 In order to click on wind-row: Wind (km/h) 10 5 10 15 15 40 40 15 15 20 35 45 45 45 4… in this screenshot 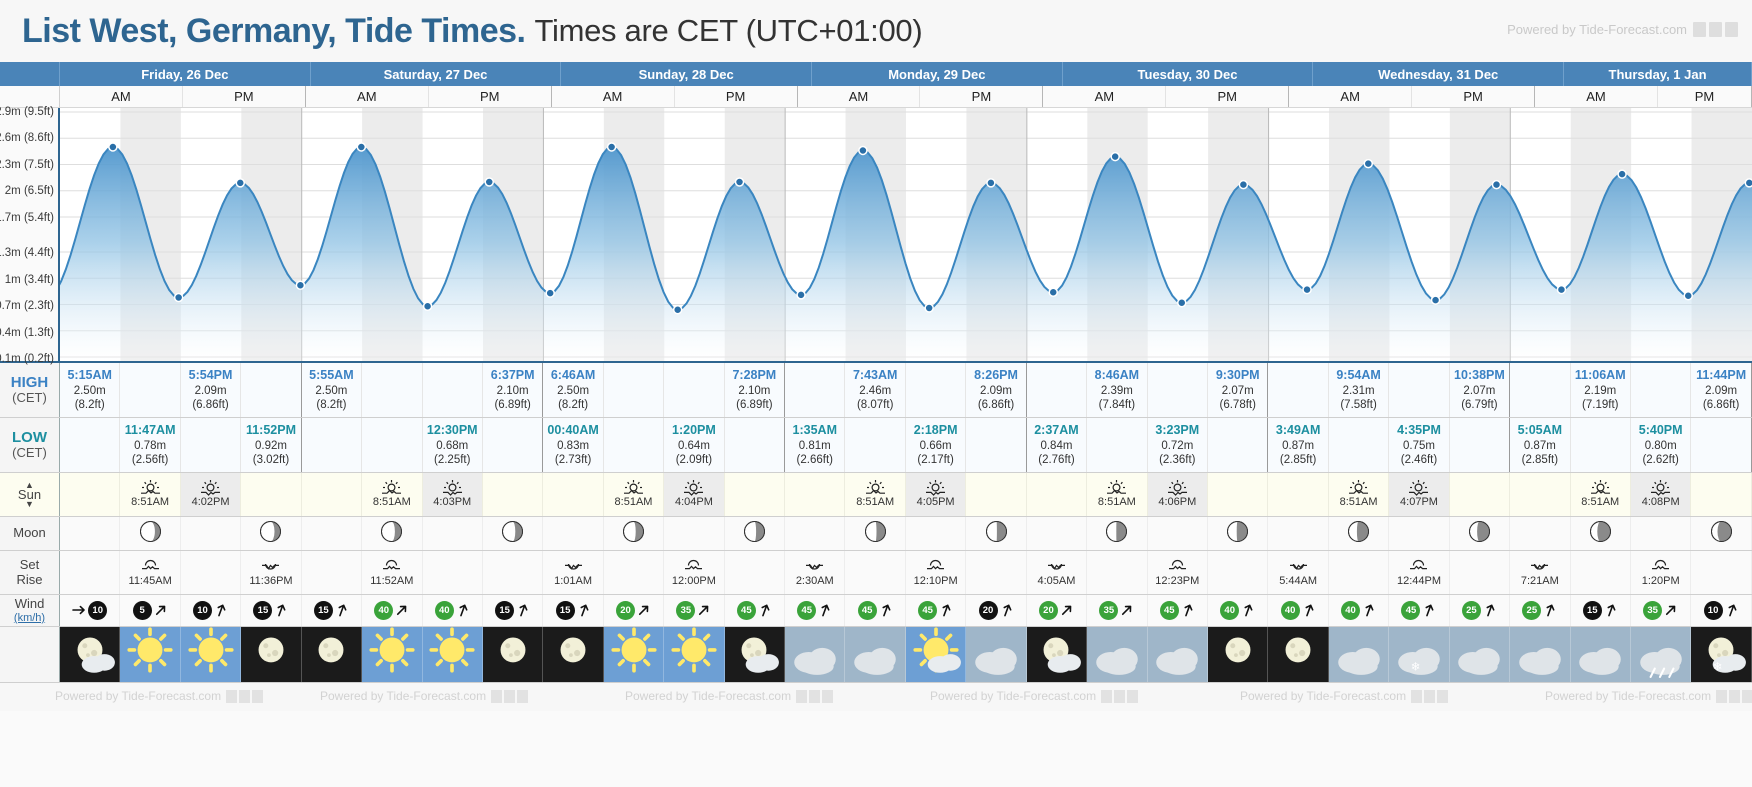, I will do `click(876, 611)`.